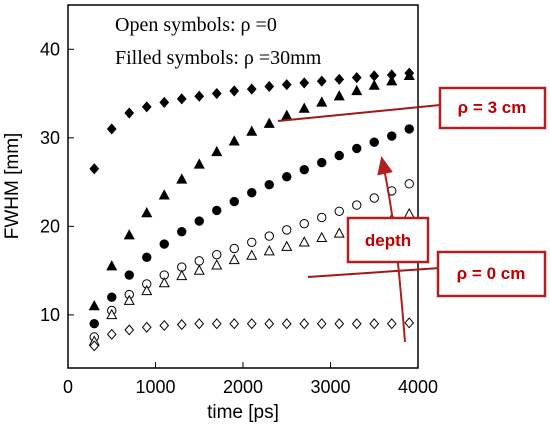 The height and width of the screenshot is (428, 550). I want to click on x-tick-label: 3000, so click(330, 387).